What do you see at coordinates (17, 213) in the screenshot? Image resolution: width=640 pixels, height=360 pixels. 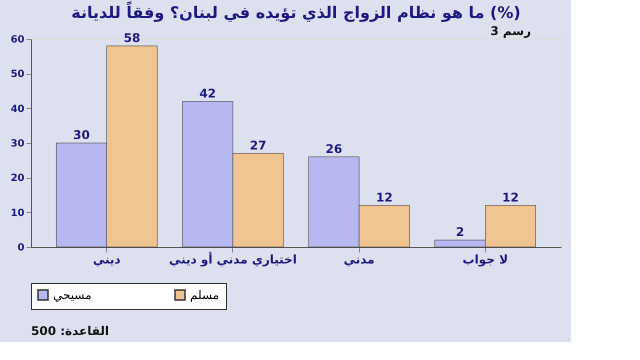 I see `y-tick-label: 10` at bounding box center [17, 213].